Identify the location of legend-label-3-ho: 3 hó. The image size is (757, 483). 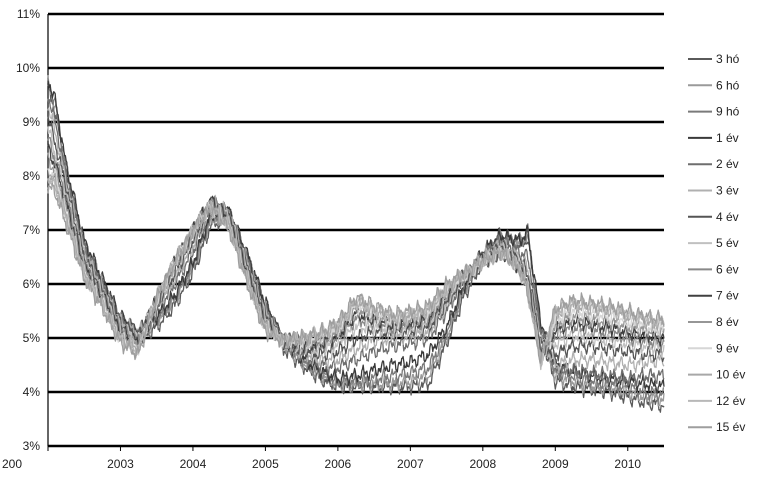
(728, 59).